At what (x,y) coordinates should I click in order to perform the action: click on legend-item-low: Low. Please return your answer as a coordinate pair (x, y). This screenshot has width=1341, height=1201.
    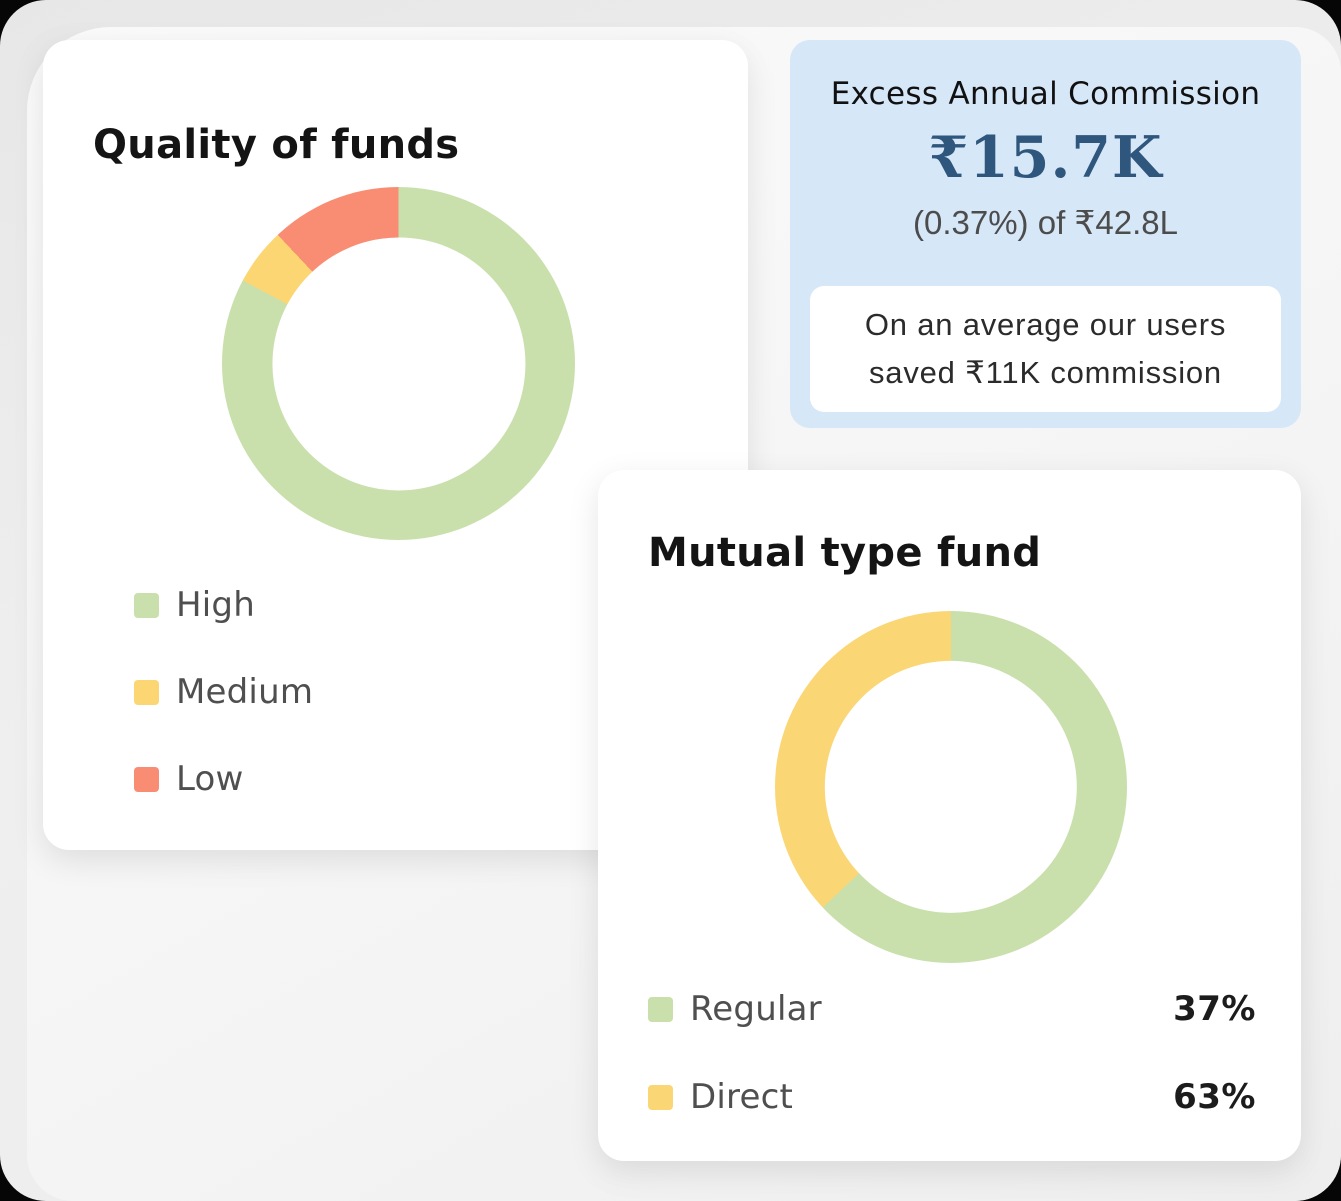
    Looking at the image, I should click on (334, 779).